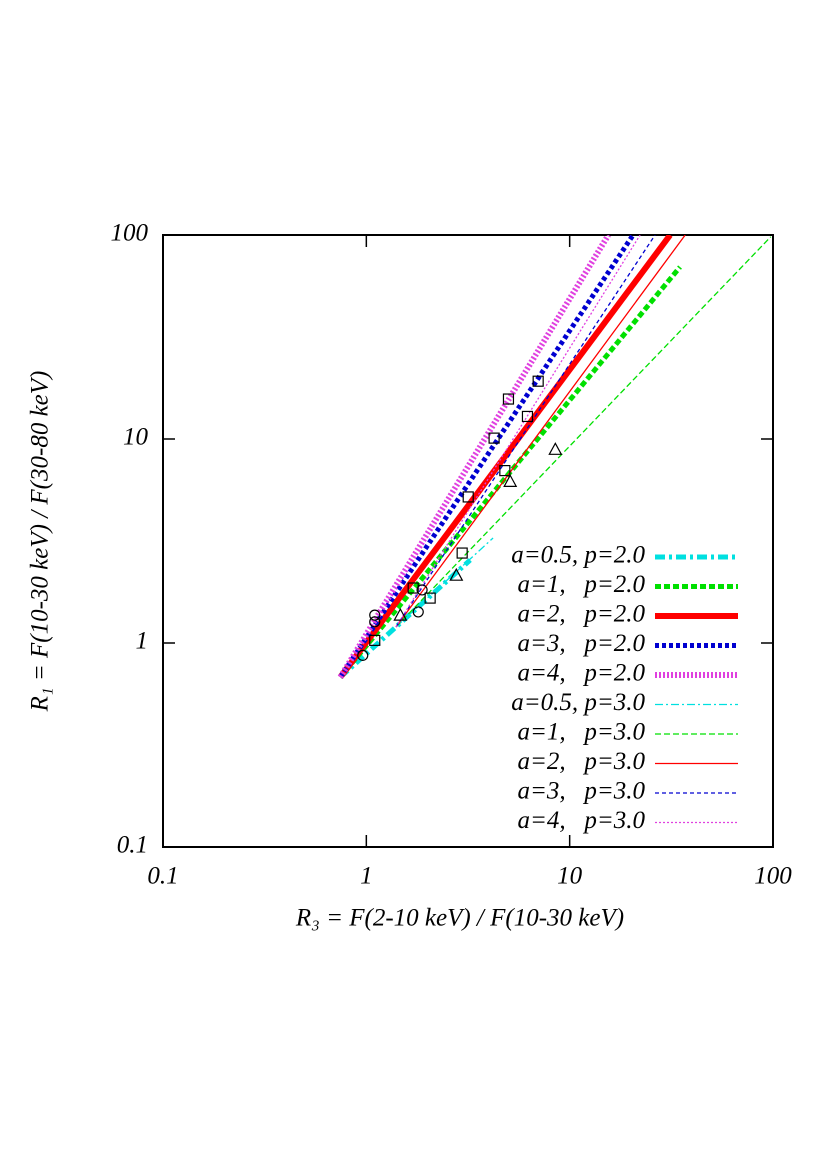 Image resolution: width=817 pixels, height=1173 pixels. I want to click on legend-label: a=4, p=2.0, so click(582, 673).